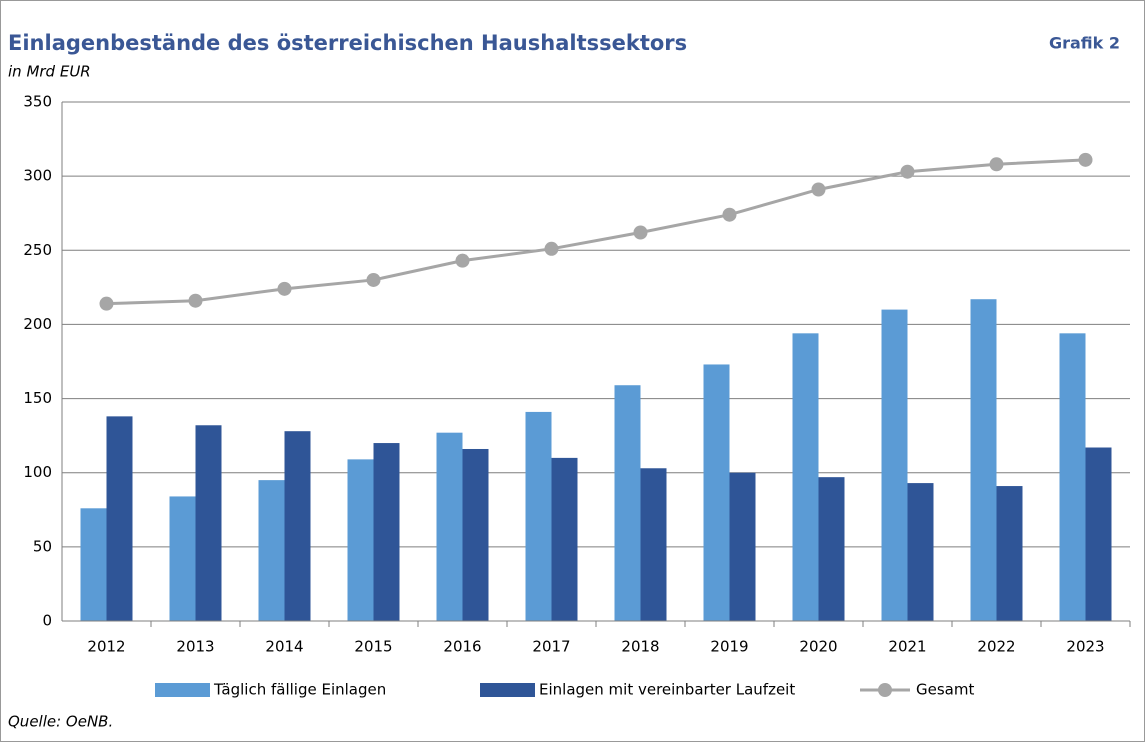 The height and width of the screenshot is (742, 1145). I want to click on x-tick-label: 2014, so click(284, 647).